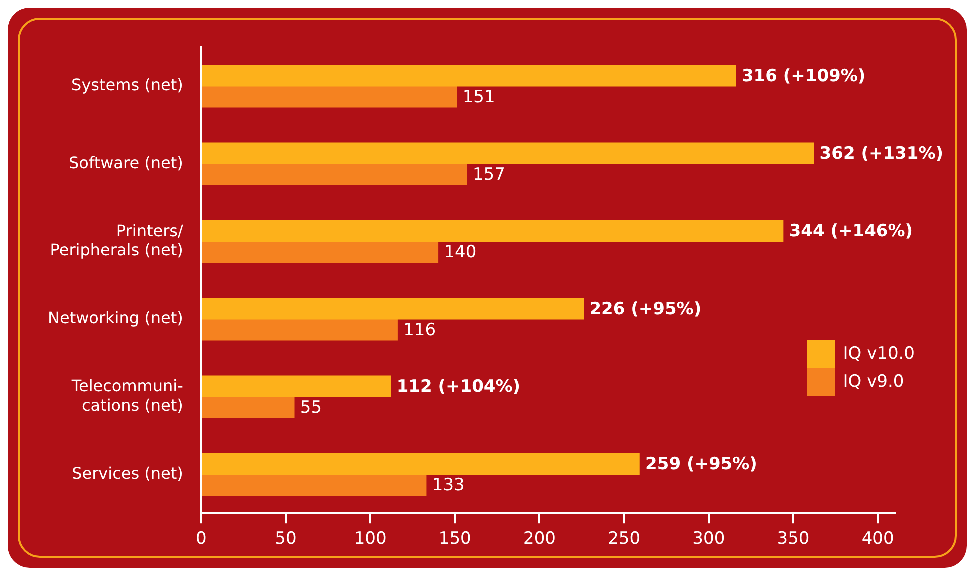 The width and height of the screenshot is (975, 576). What do you see at coordinates (117, 240) in the screenshot?
I see `y-tick-label: Printers/ Peripherals (net)` at bounding box center [117, 240].